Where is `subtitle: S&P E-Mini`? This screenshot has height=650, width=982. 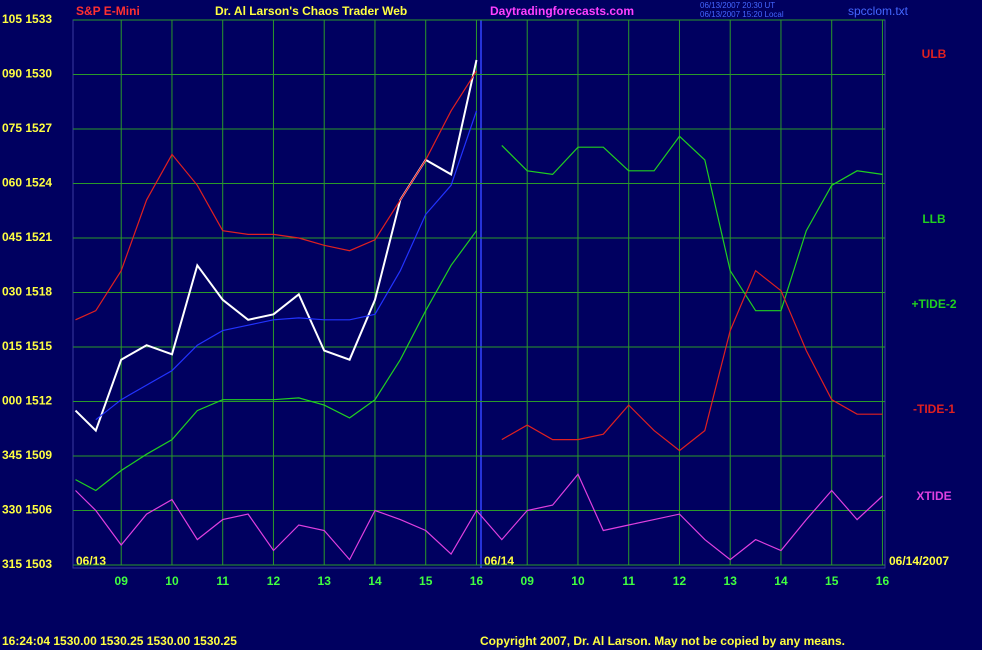
subtitle: S&P E-Mini is located at coordinates (108, 11).